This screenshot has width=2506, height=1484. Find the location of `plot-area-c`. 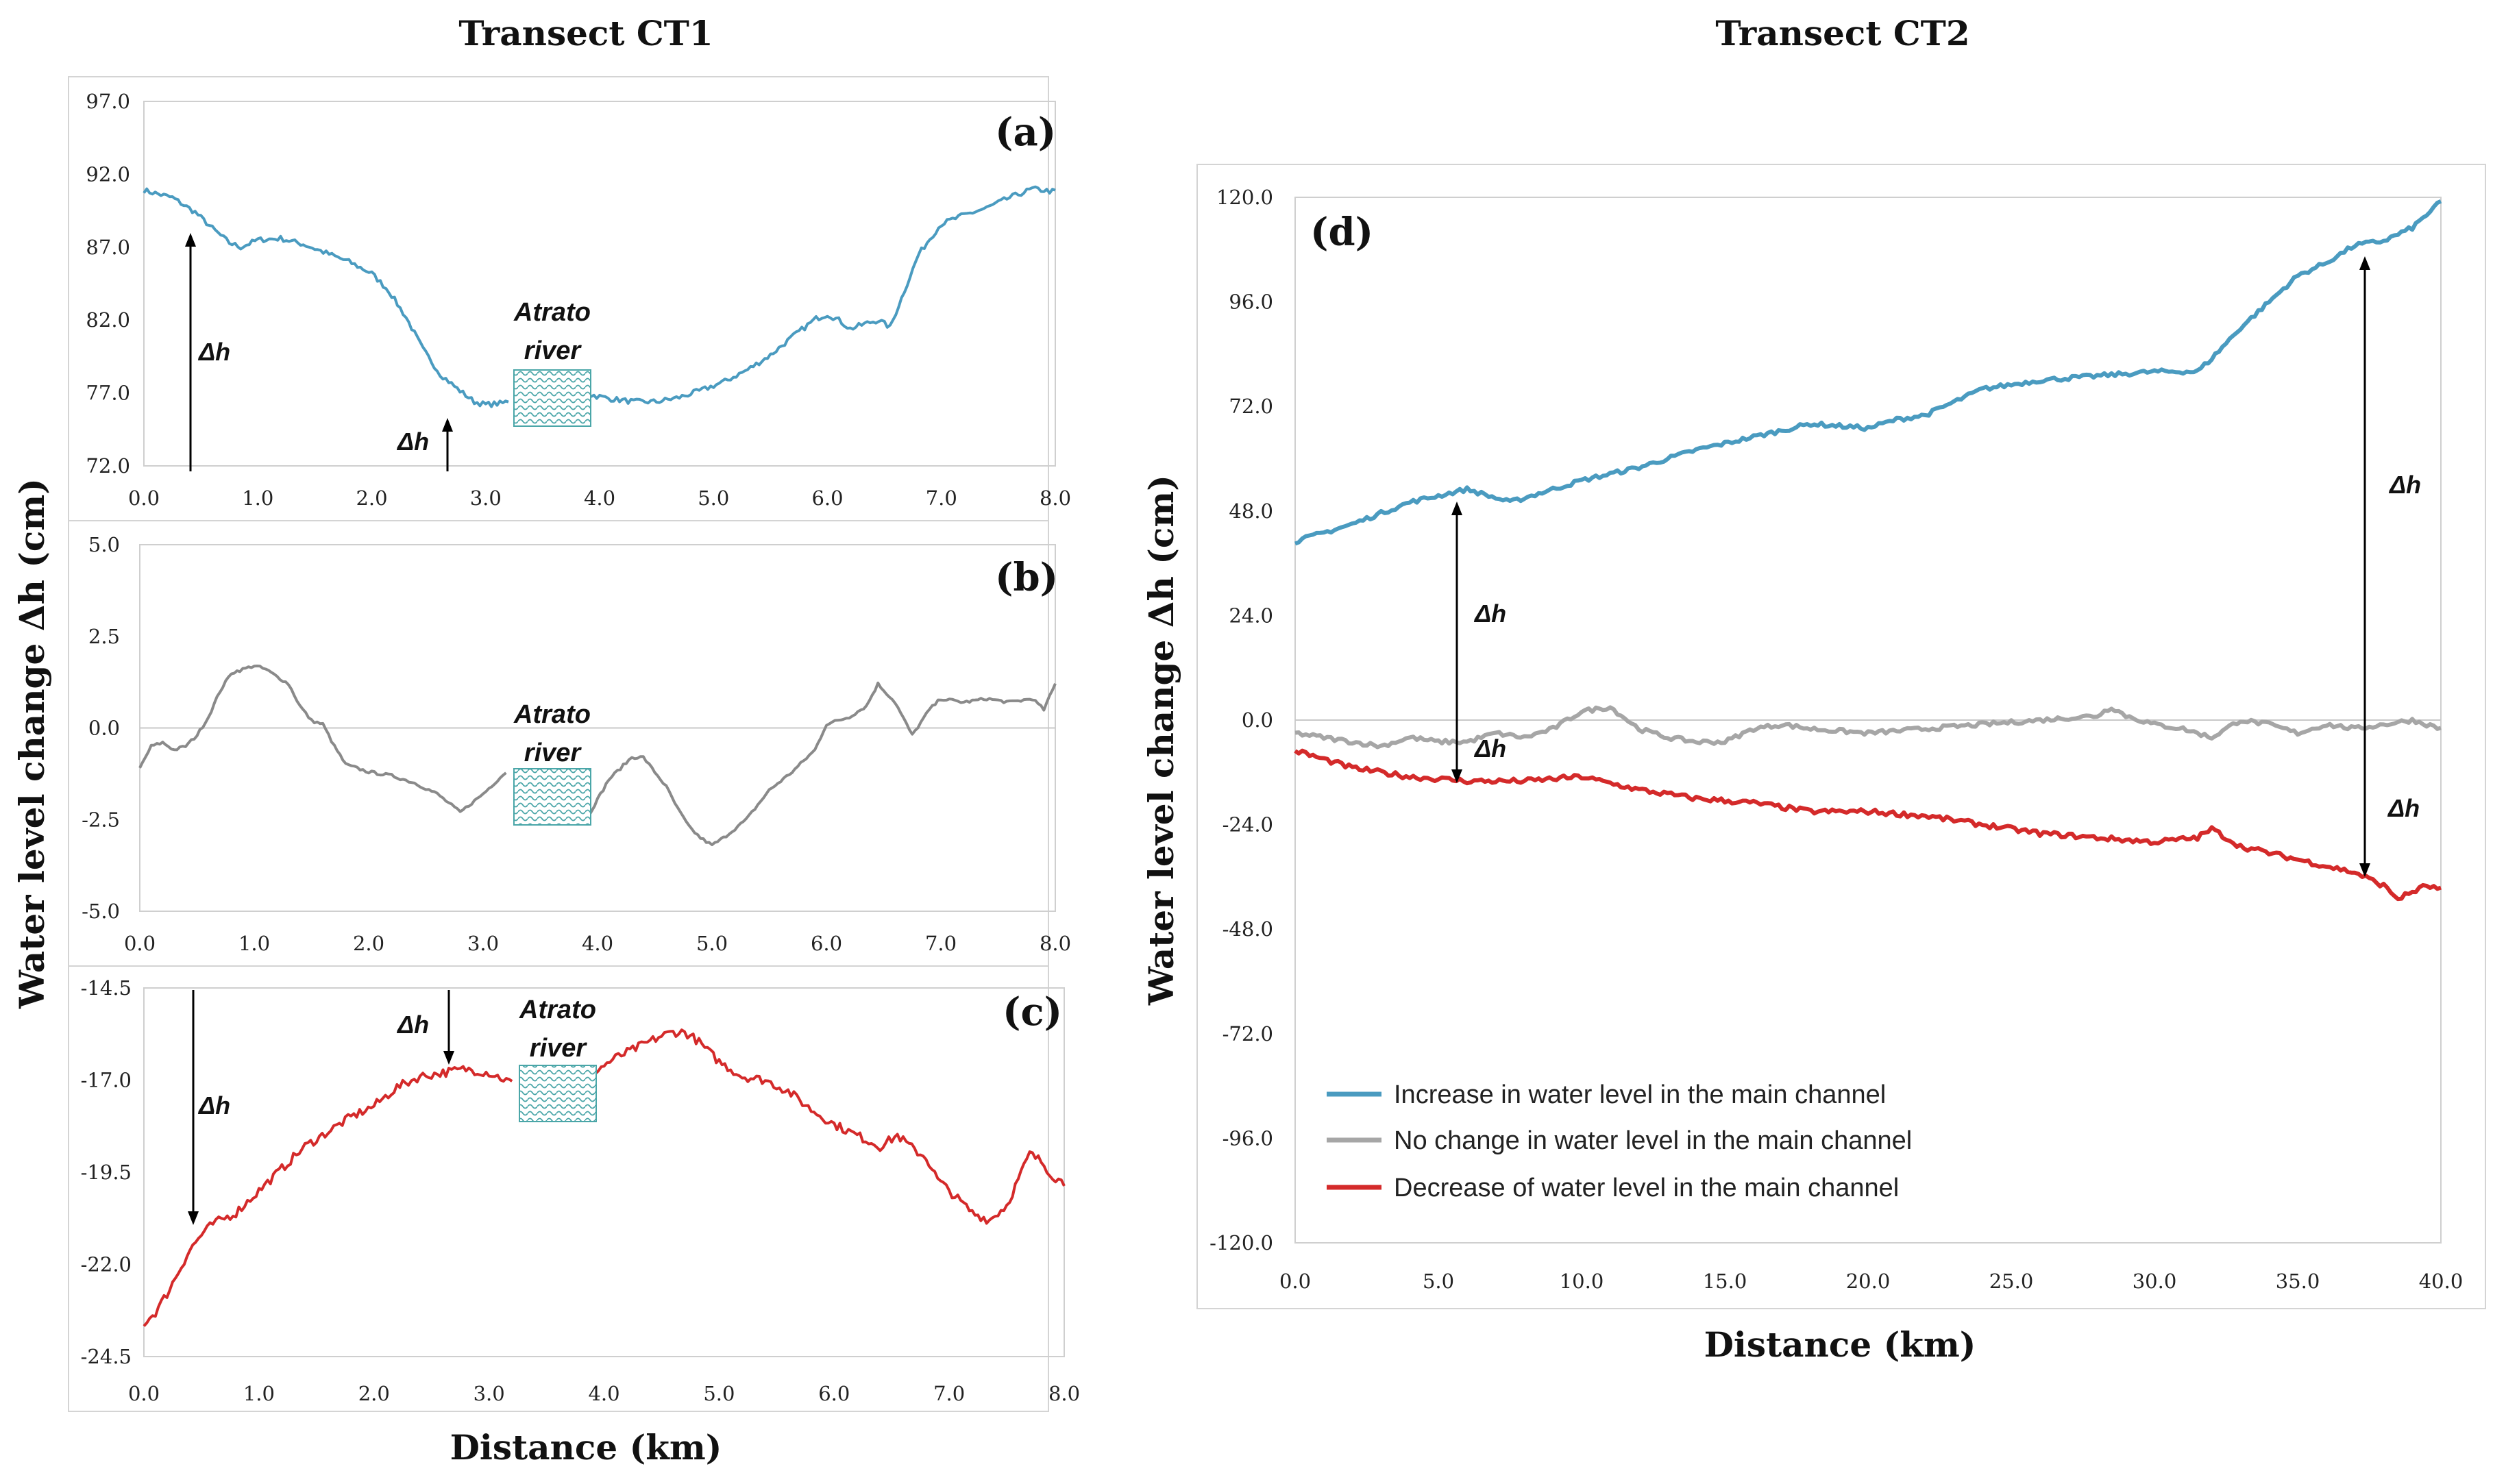

plot-area-c is located at coordinates (604, 1172).